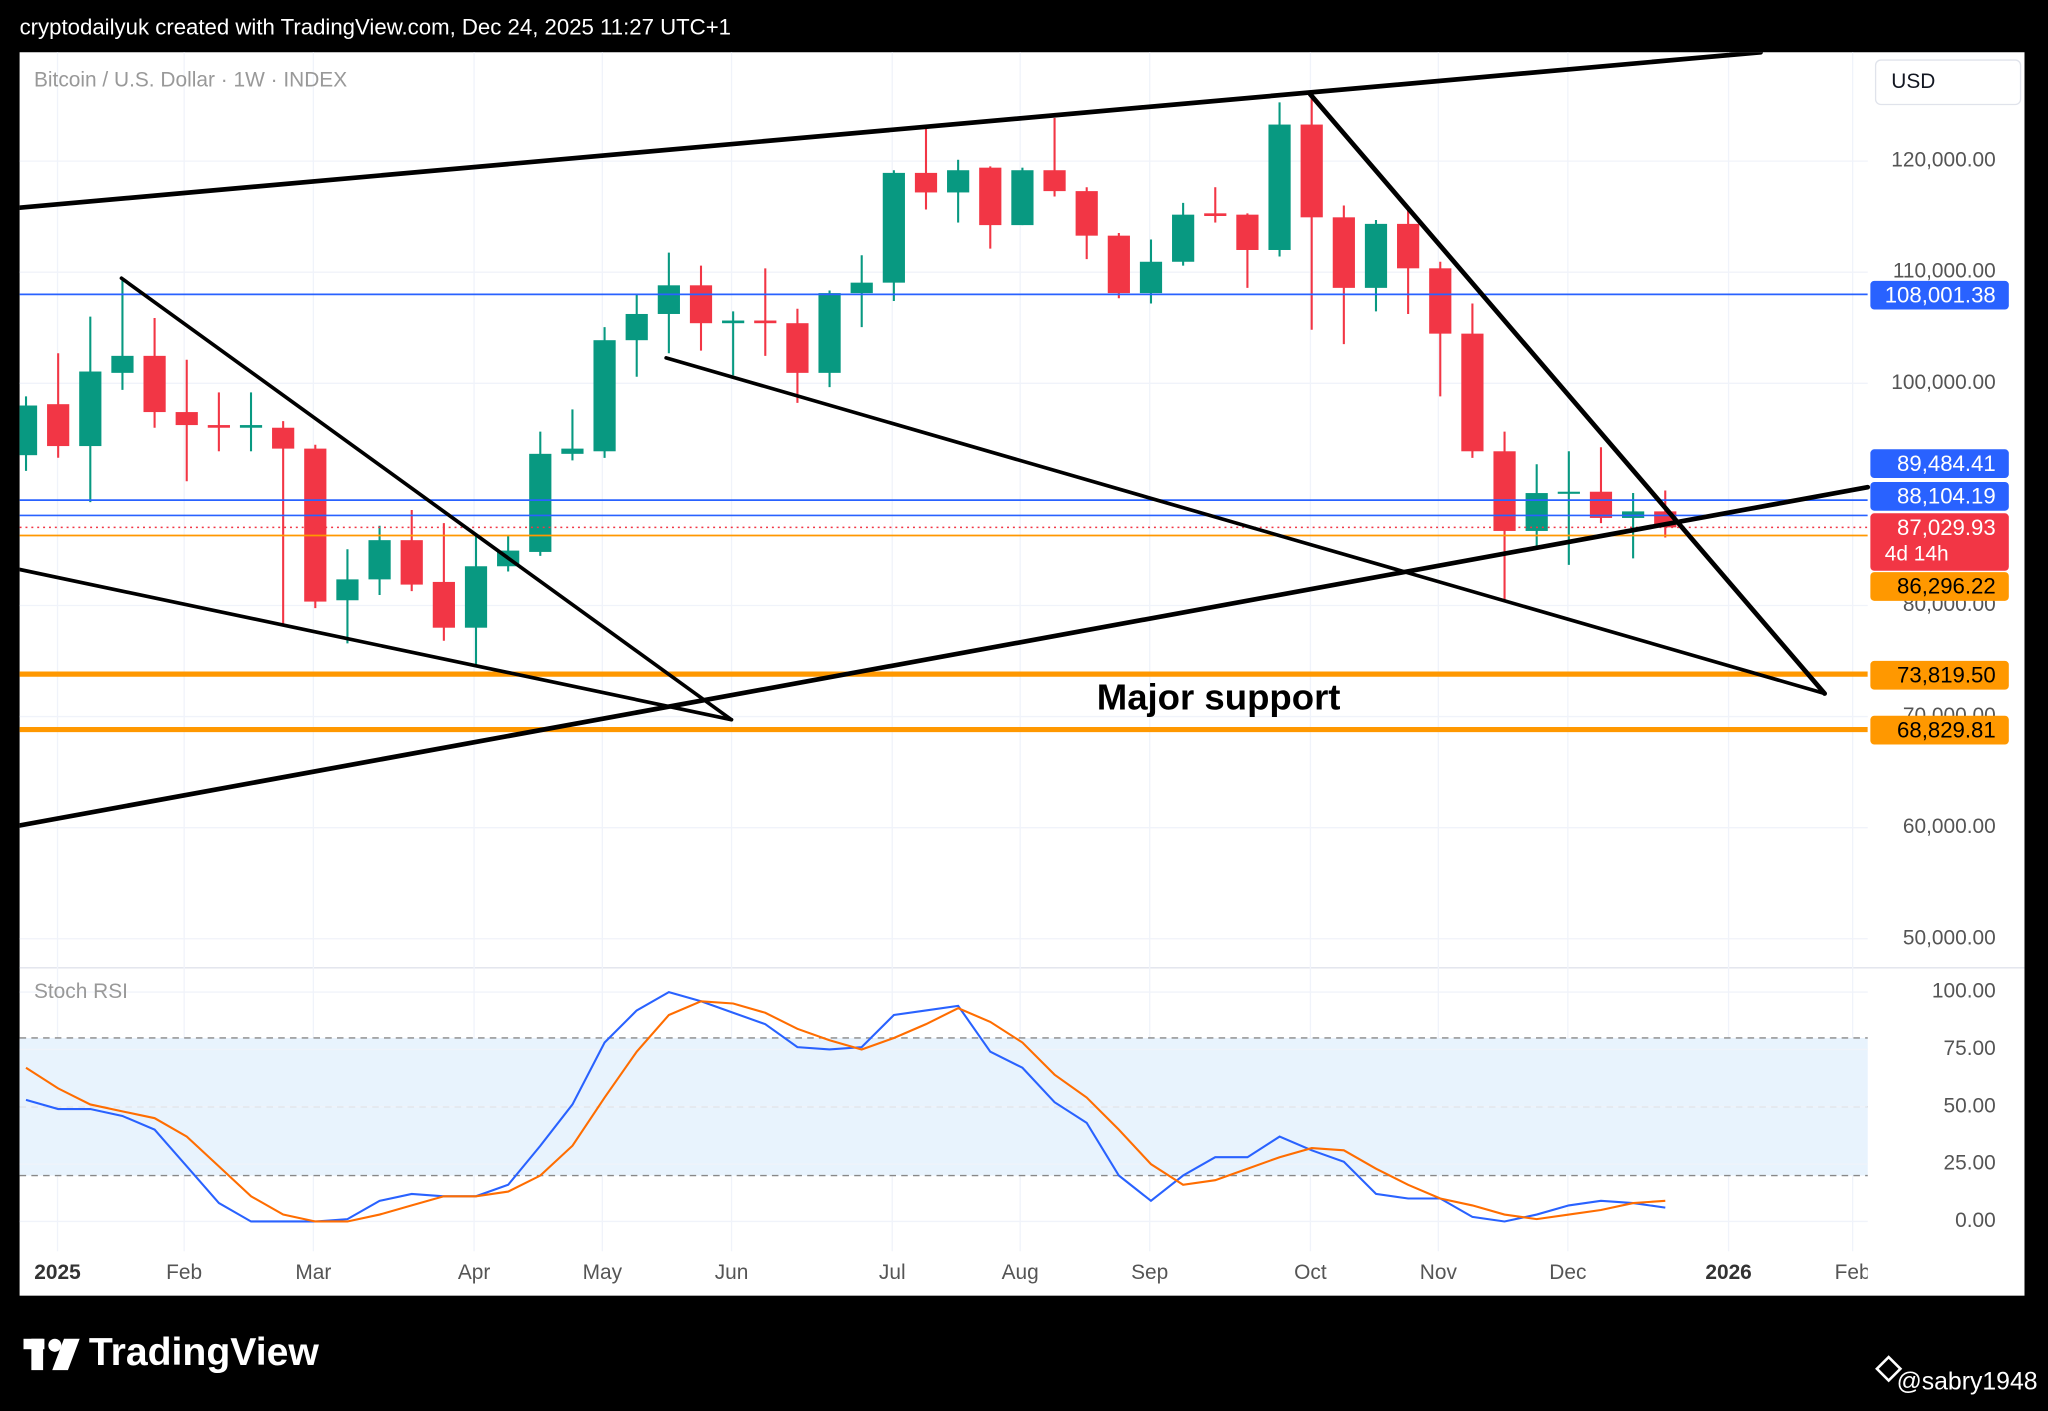 This screenshot has height=1411, width=2048. I want to click on x-tick-label: Jul, so click(892, 1272).